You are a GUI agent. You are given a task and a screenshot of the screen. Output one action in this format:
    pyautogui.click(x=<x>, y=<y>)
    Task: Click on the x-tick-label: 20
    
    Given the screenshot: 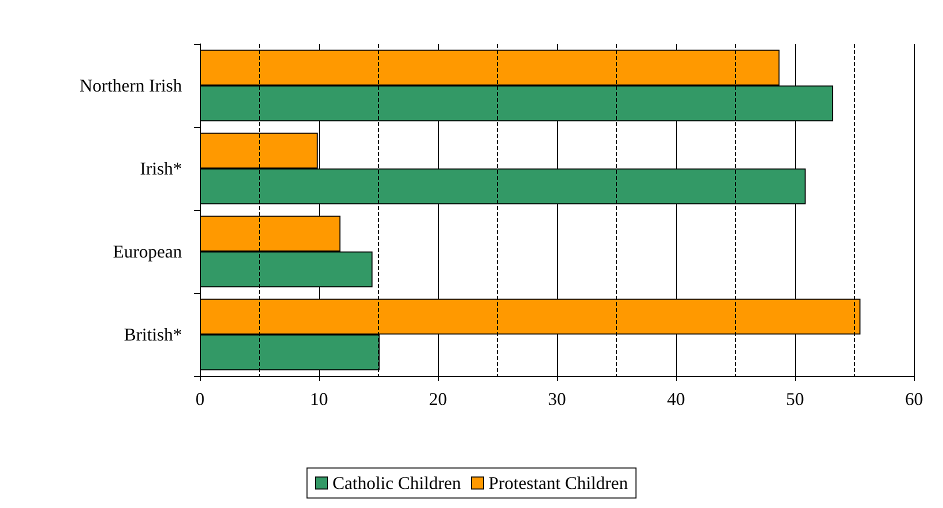 What is the action you would take?
    pyautogui.click(x=438, y=399)
    